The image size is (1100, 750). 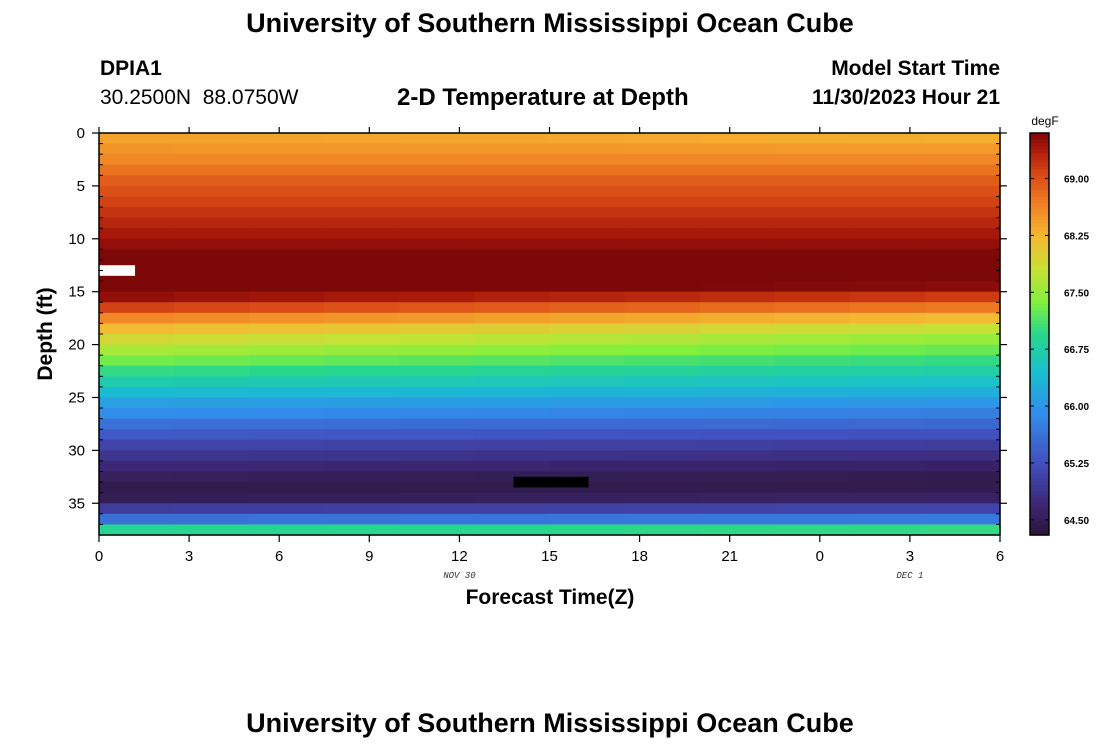 What do you see at coordinates (99, 556) in the screenshot?
I see `x-tick-label: 0` at bounding box center [99, 556].